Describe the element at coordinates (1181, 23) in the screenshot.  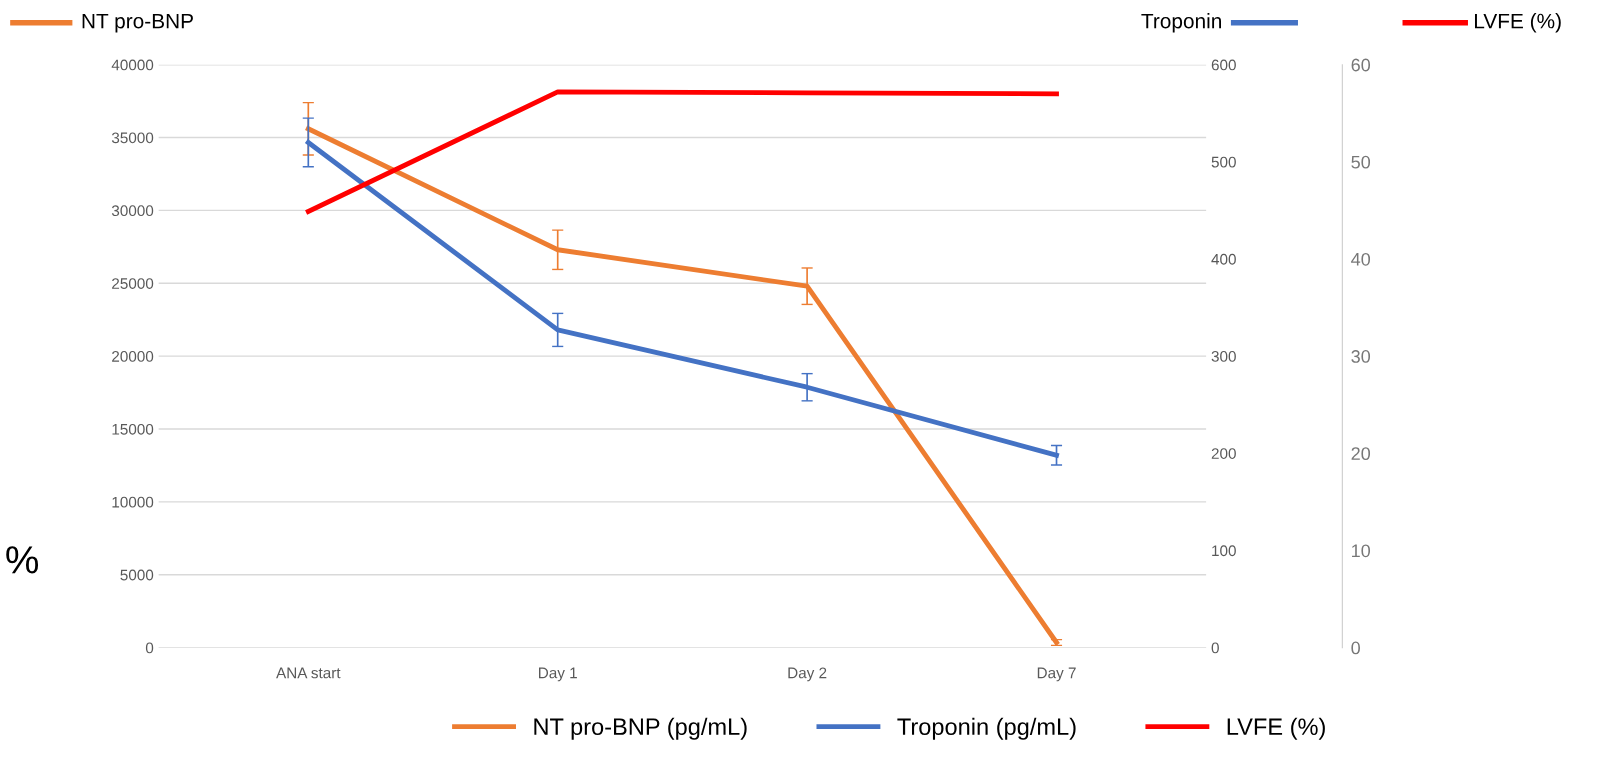
I see `text: Troponin` at that location.